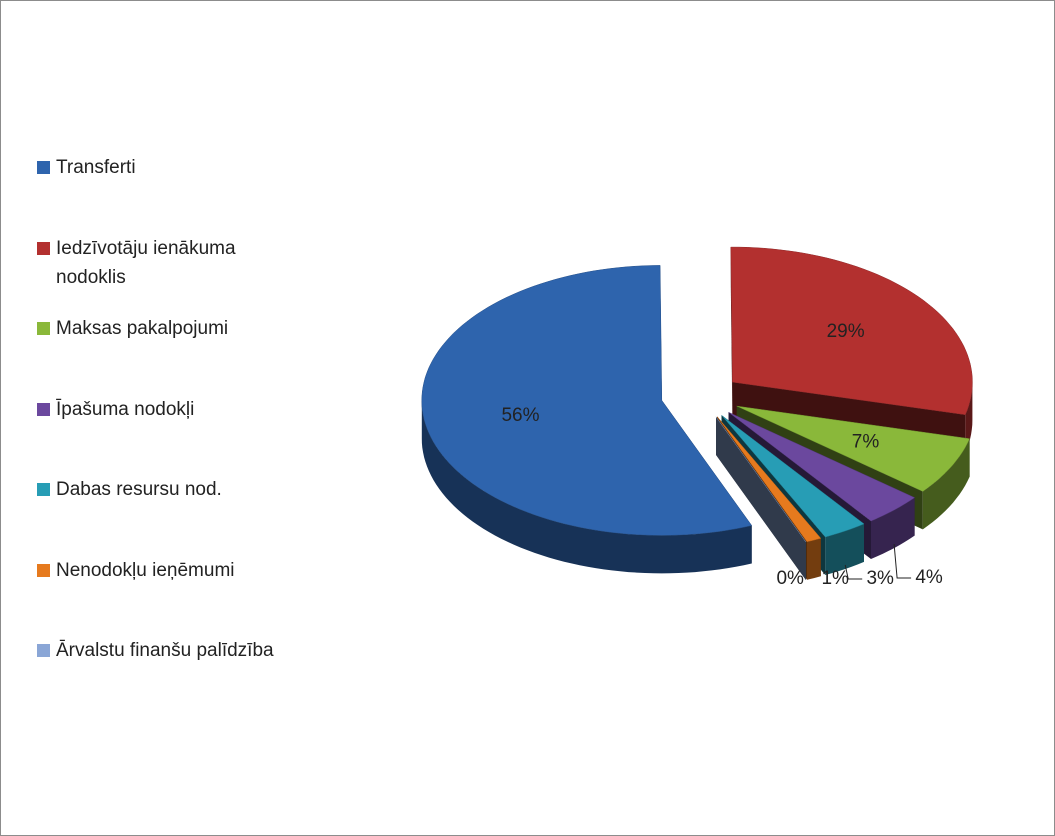 The height and width of the screenshot is (836, 1055). Describe the element at coordinates (880, 578) in the screenshot. I see `data-label: 3%` at that location.